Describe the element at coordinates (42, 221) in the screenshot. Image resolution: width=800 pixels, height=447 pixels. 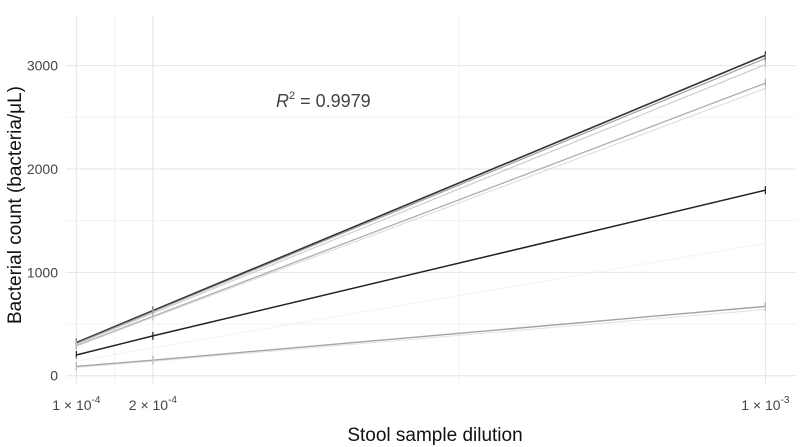
I see `y-tick-labels: 0 1000 2000 3000` at that location.